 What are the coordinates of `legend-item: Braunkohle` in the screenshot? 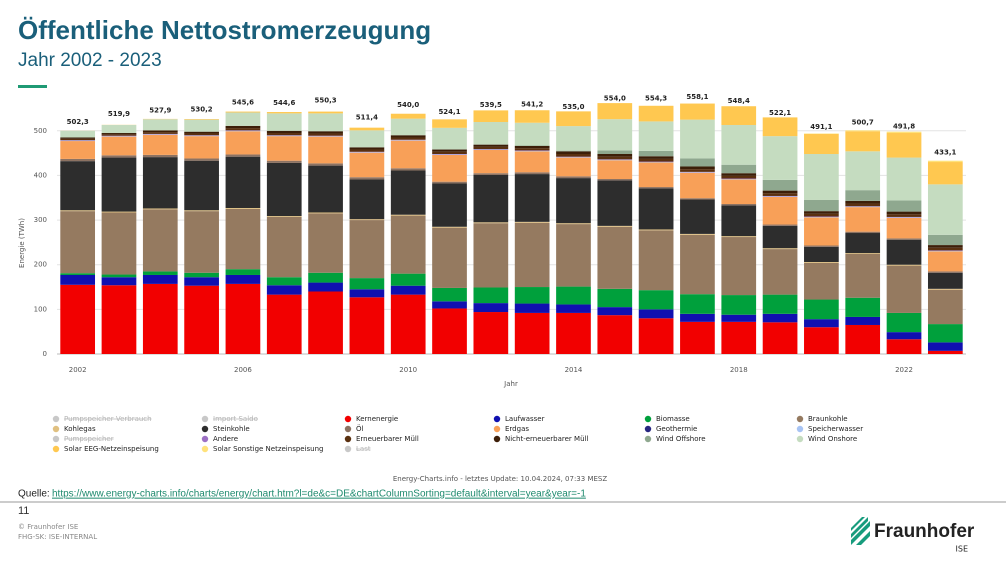 It's located at (822, 419).